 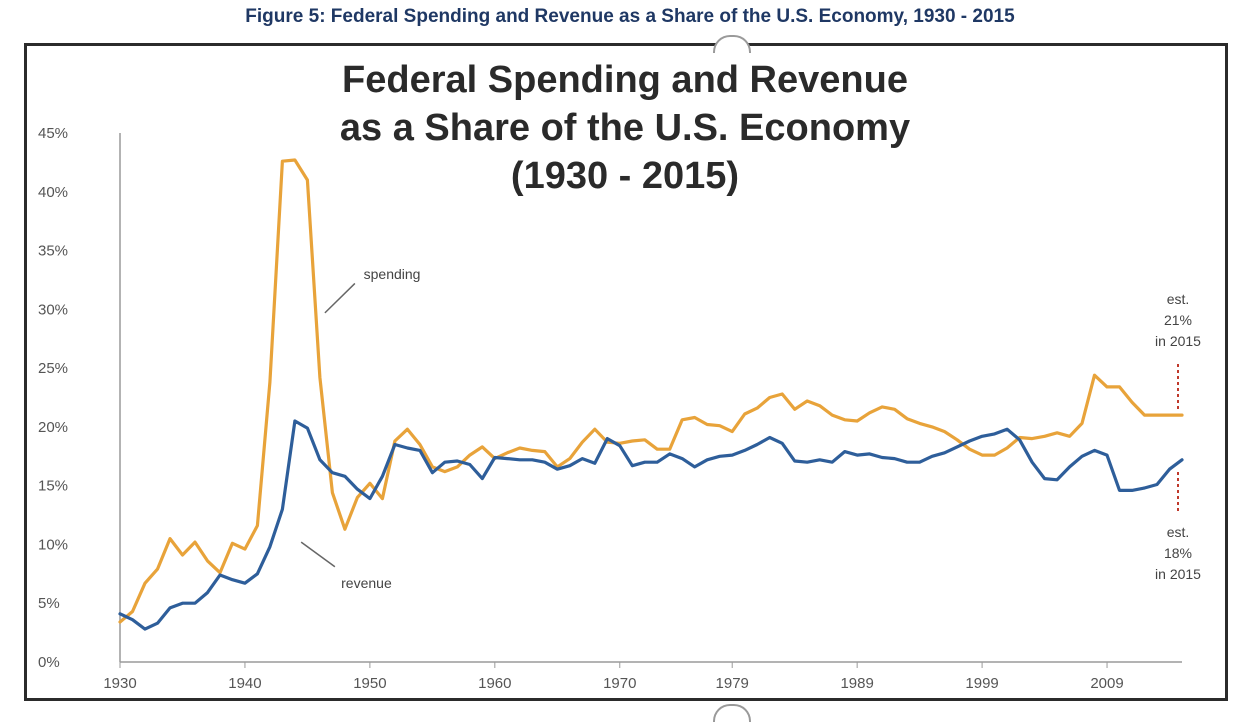 I want to click on y-tick-label: 35%, so click(x=53, y=251).